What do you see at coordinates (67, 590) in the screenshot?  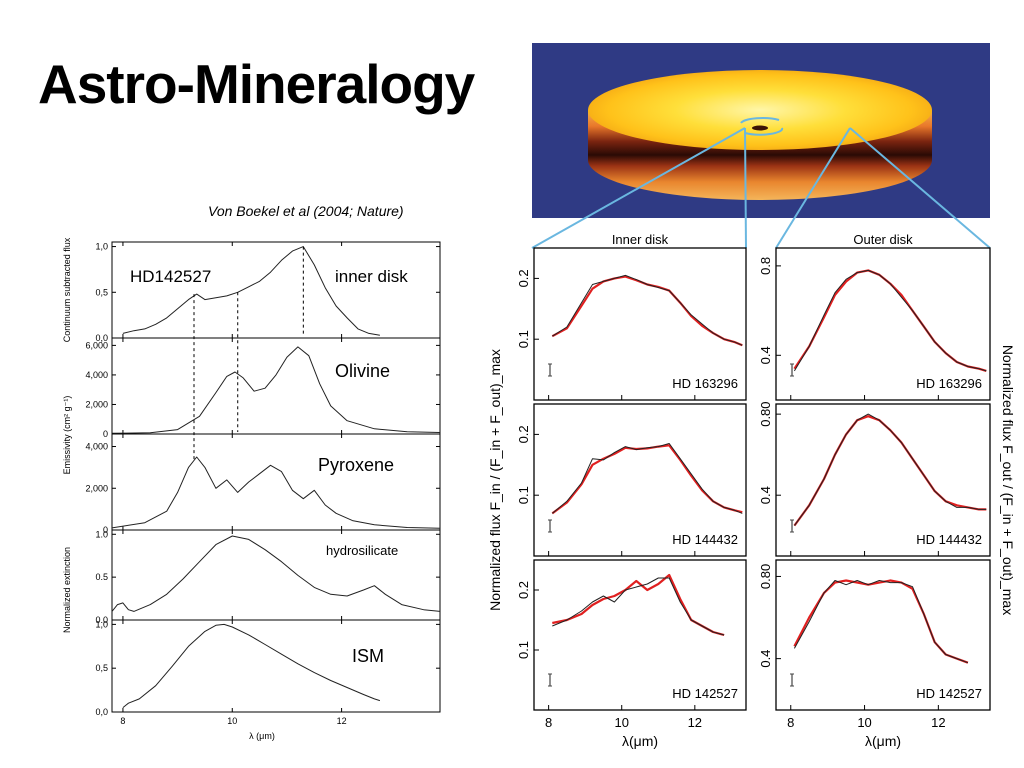 I see `y-axis-label: Normalized extinction` at bounding box center [67, 590].